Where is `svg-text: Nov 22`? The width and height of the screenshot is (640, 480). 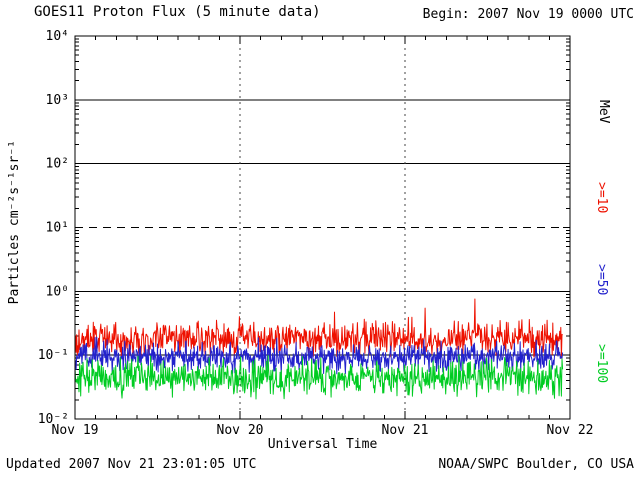
svg-text: Nov 22 is located at coordinates (570, 430).